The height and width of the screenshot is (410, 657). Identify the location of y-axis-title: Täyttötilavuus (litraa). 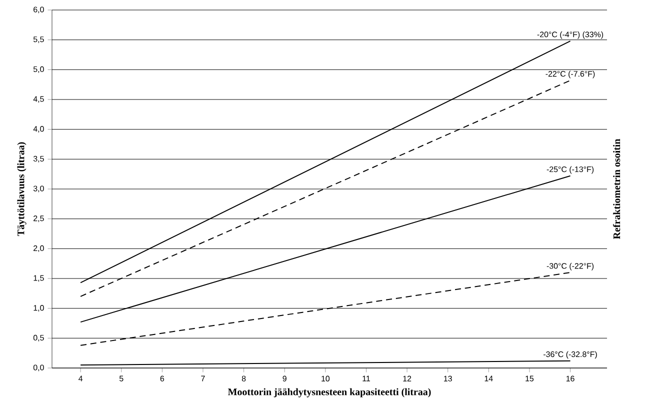
(21, 189).